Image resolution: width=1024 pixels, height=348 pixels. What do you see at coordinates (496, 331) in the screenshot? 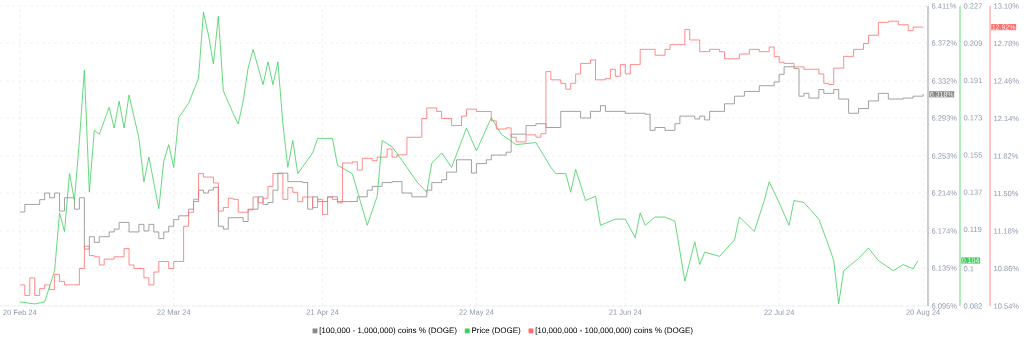
I see `legend-label: Price (DOGE)` at bounding box center [496, 331].